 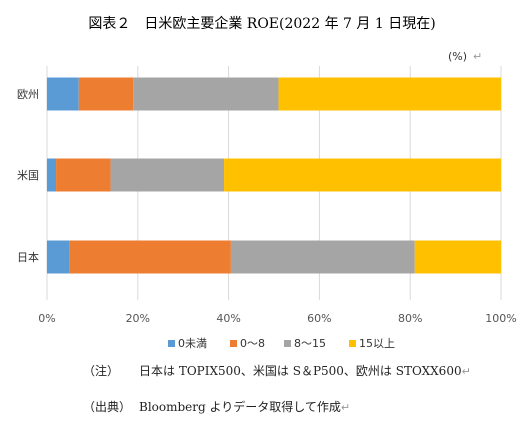 What do you see at coordinates (377, 343) in the screenshot?
I see `legend-label: 15以上` at bounding box center [377, 343].